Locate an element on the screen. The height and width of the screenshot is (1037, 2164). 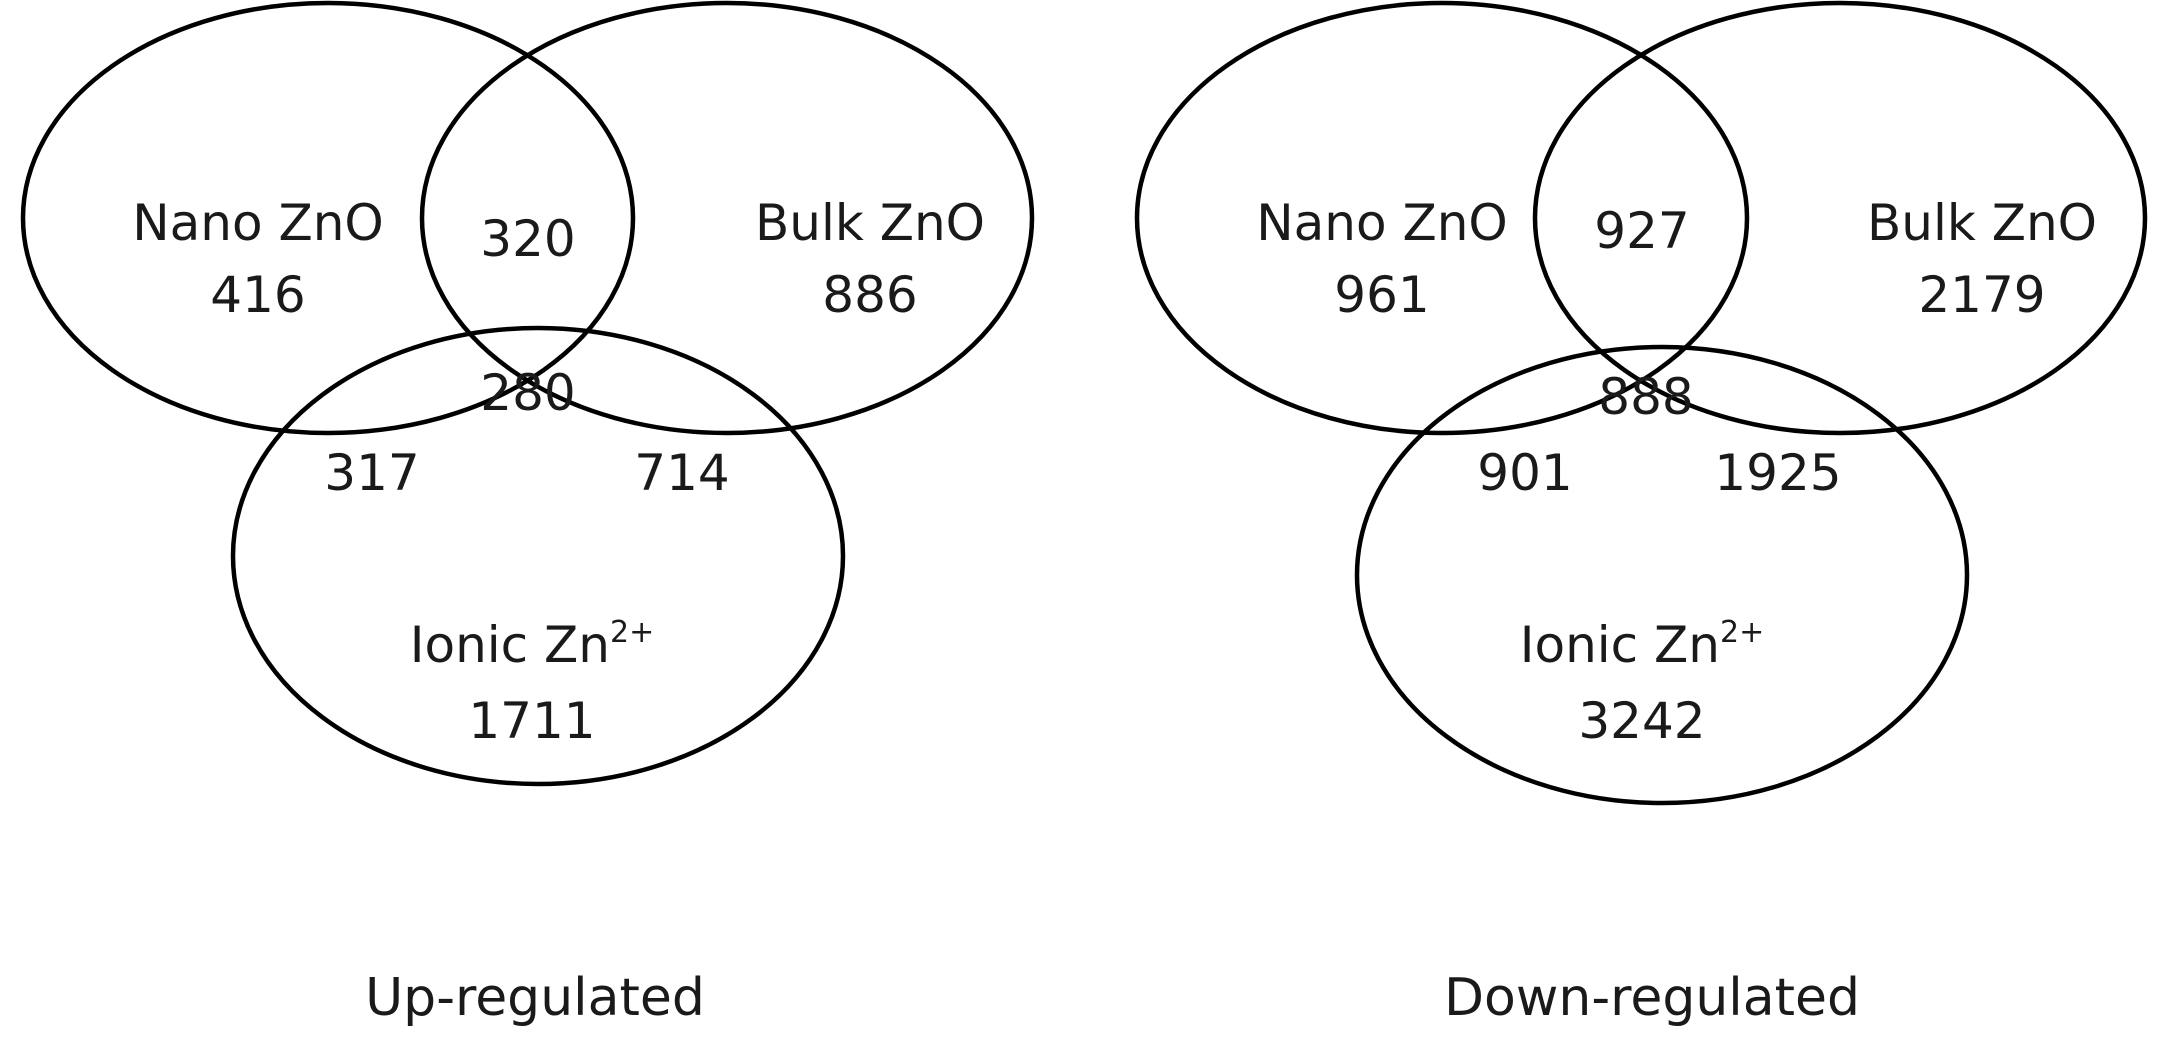
label-overlap-nano-bulk: 320 is located at coordinates (527, 239).